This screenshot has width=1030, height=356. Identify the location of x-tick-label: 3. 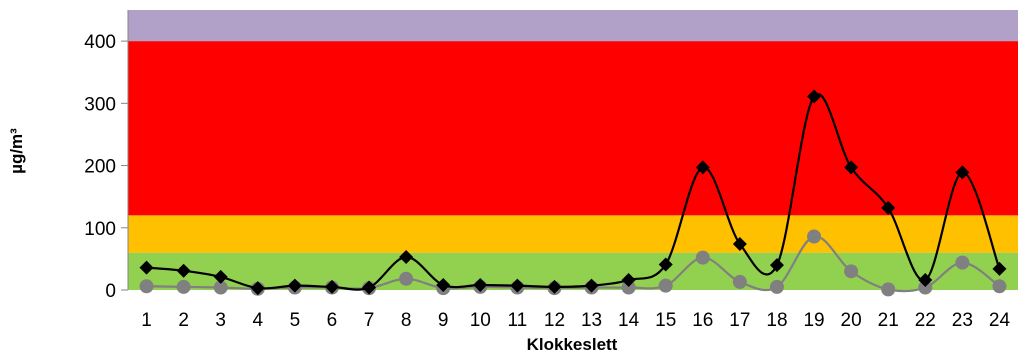
(220, 320).